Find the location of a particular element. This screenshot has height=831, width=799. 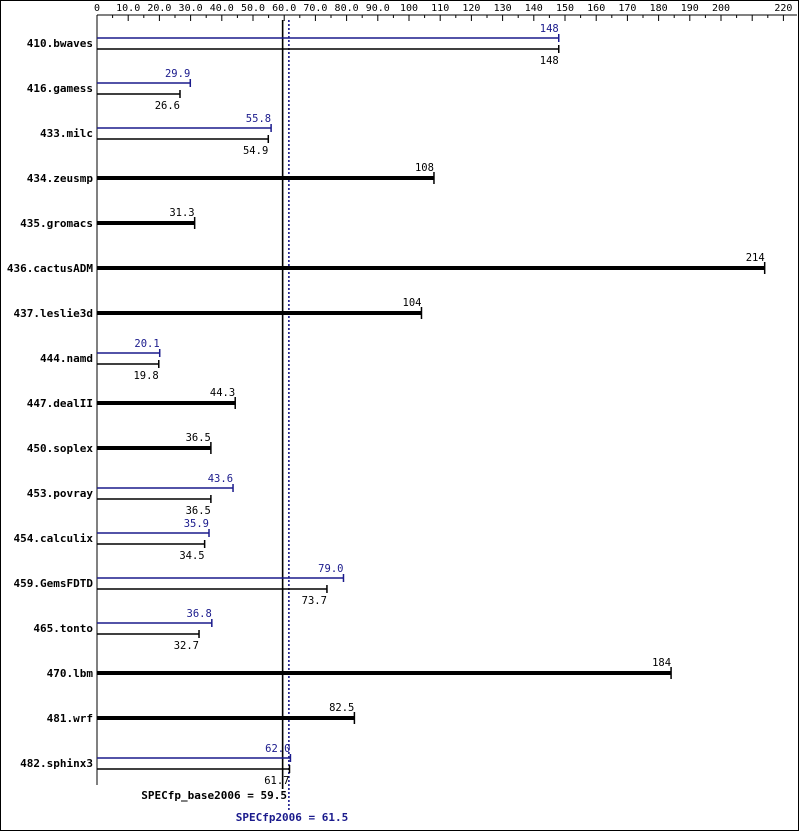

base-value-label: 148 is located at coordinates (549, 61).